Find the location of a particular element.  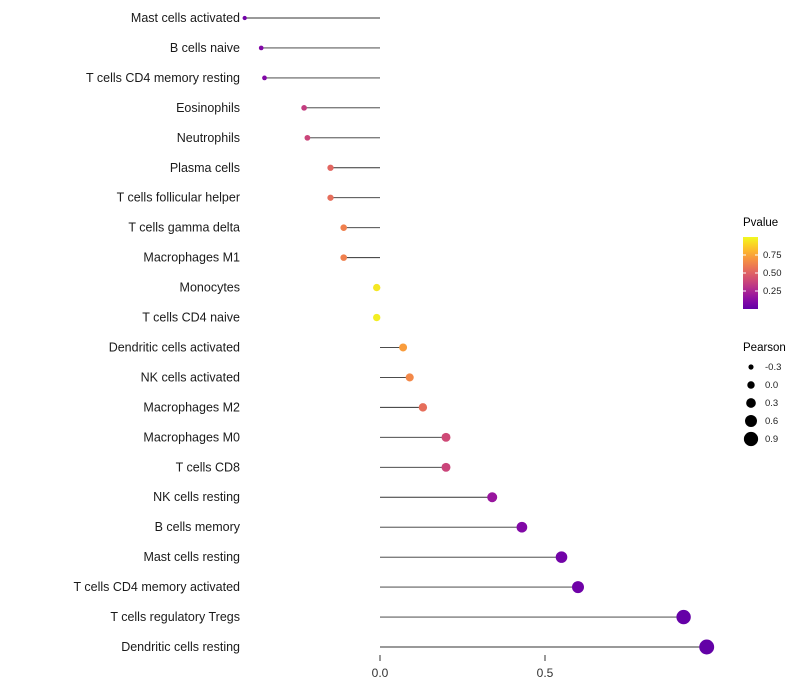

category-label: Monocytes is located at coordinates (210, 288).